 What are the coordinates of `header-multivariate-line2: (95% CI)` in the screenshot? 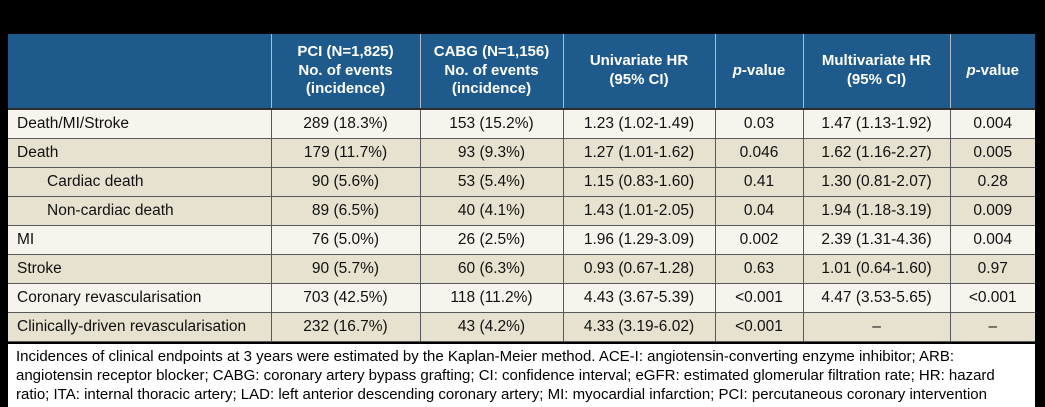 It's located at (876, 79).